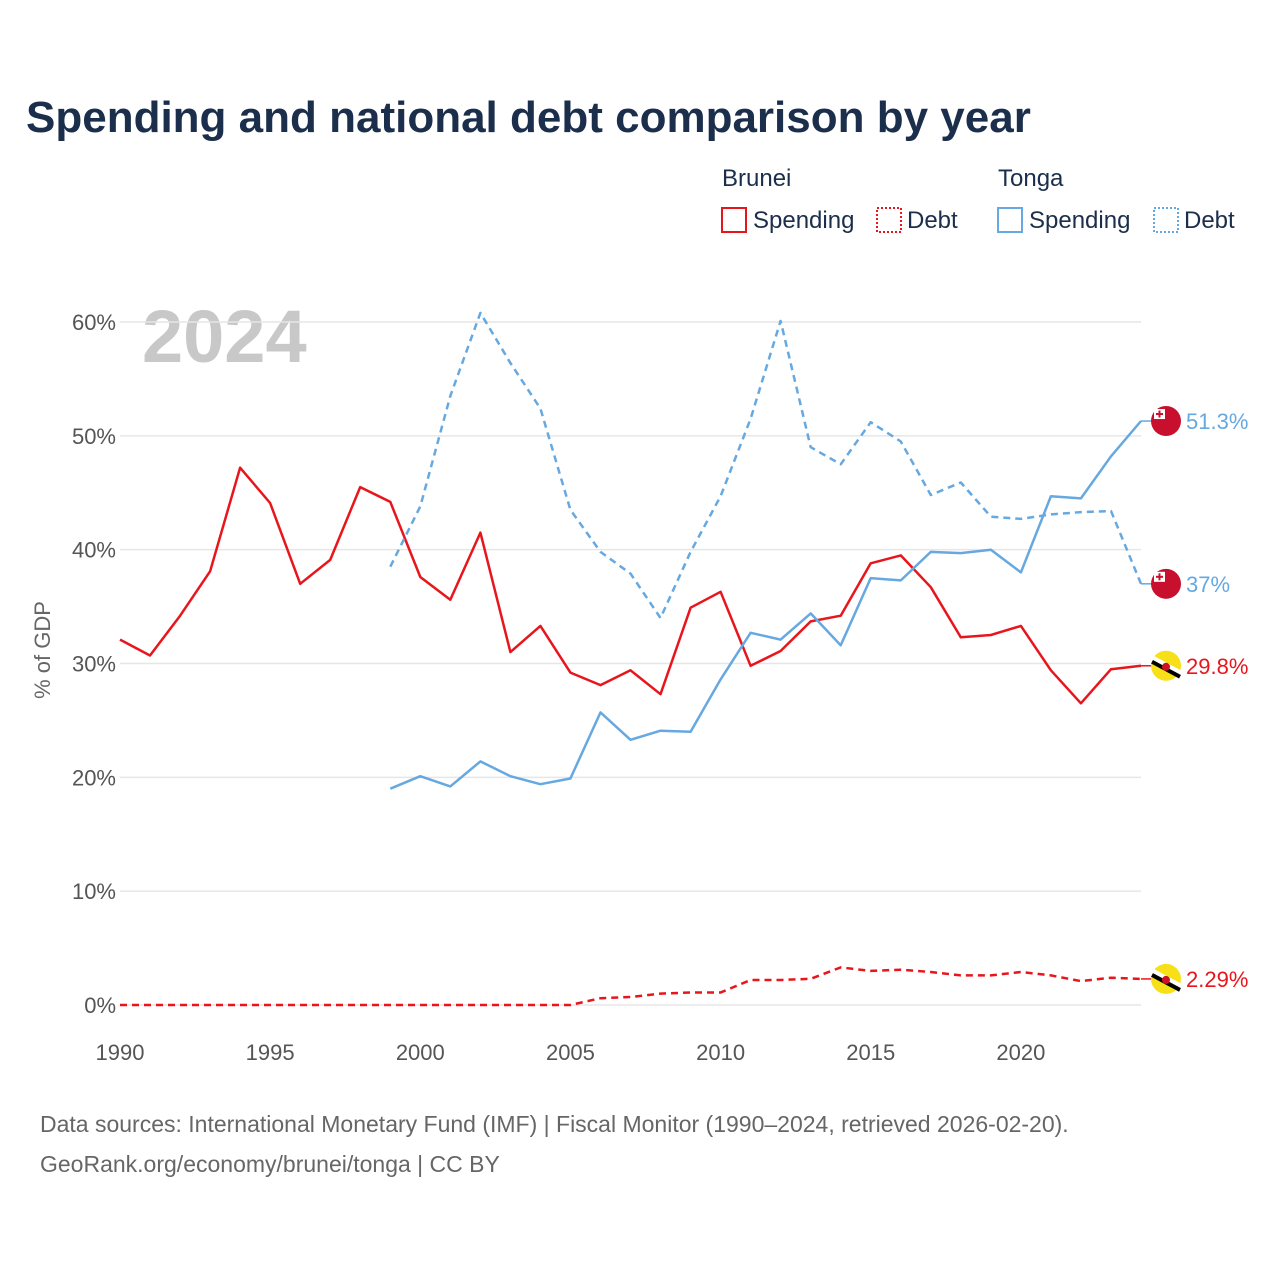 The width and height of the screenshot is (1280, 1280). I want to click on x-tick-label: 2005, so click(570, 1052).